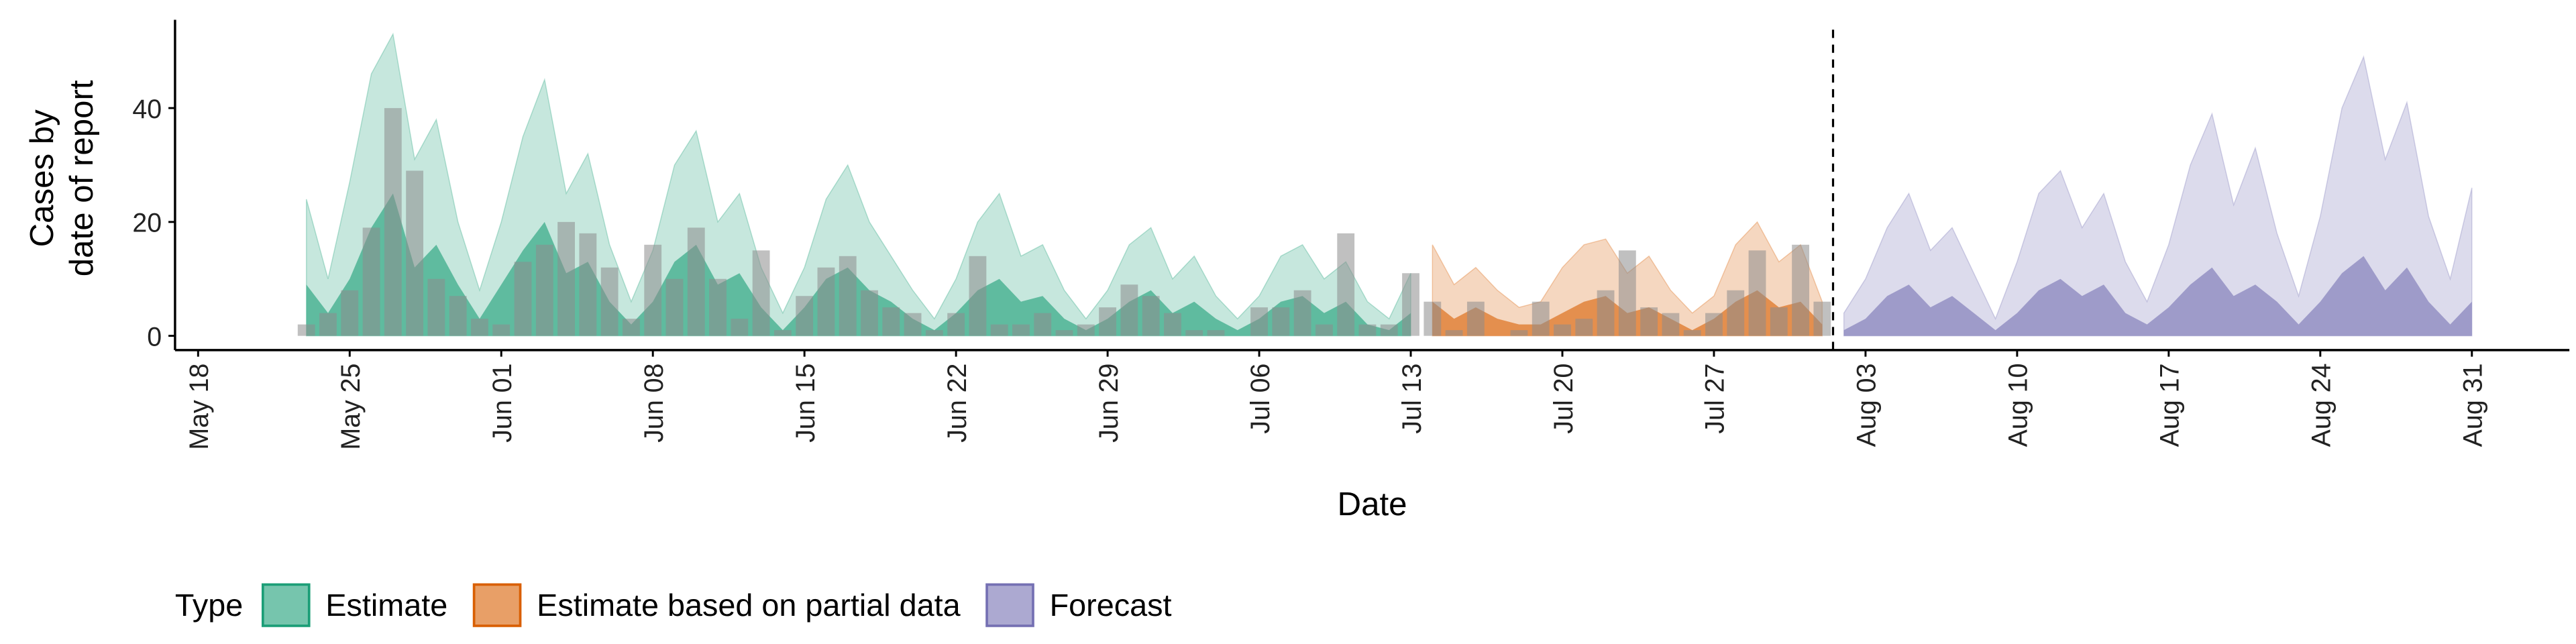  I want to click on y-axis-title-line: Cases by, so click(41, 178).